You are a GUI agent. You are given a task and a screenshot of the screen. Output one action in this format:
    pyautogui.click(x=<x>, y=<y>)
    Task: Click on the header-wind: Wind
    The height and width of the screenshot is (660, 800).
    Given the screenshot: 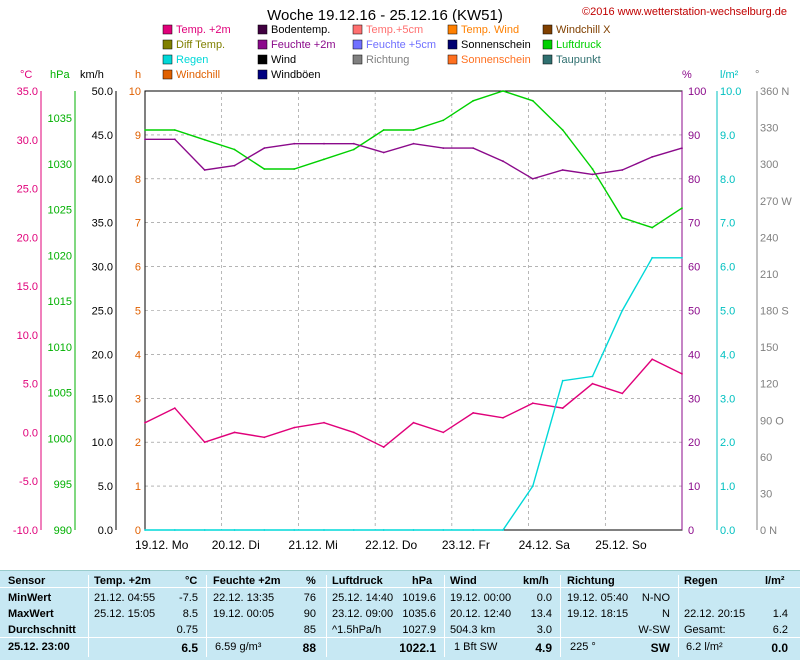 What is the action you would take?
    pyautogui.click(x=463, y=581)
    